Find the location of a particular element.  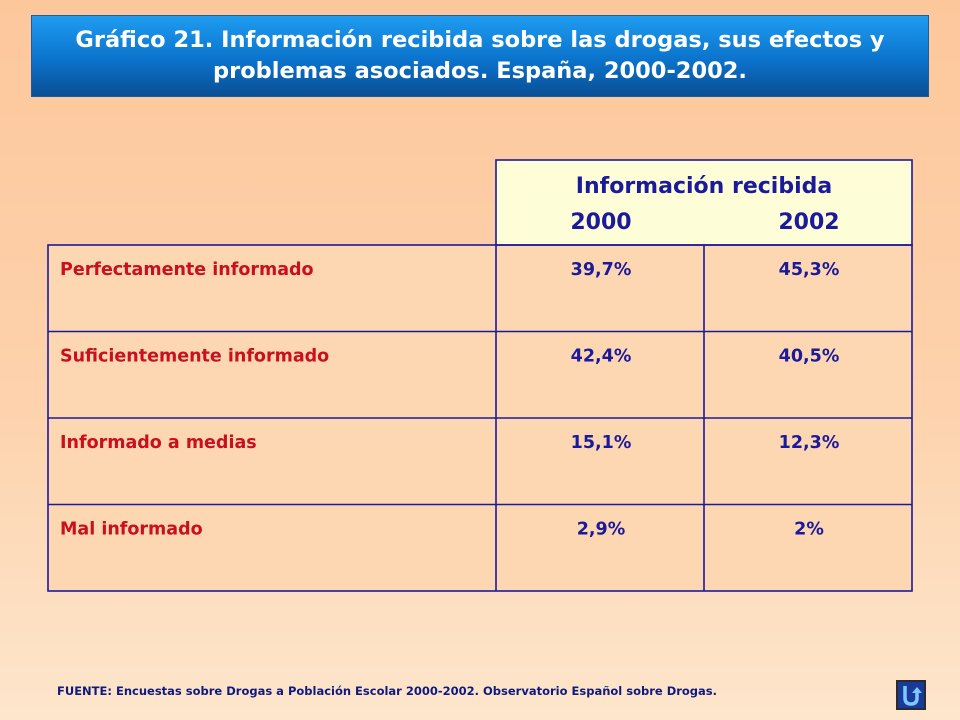

column-group-header: Información recibida is located at coordinates (704, 186).